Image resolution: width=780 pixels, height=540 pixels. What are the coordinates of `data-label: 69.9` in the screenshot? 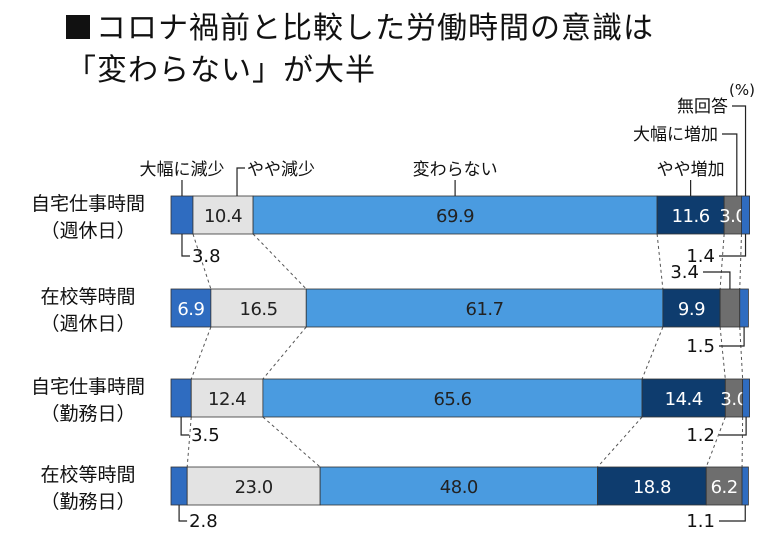 It's located at (455, 216).